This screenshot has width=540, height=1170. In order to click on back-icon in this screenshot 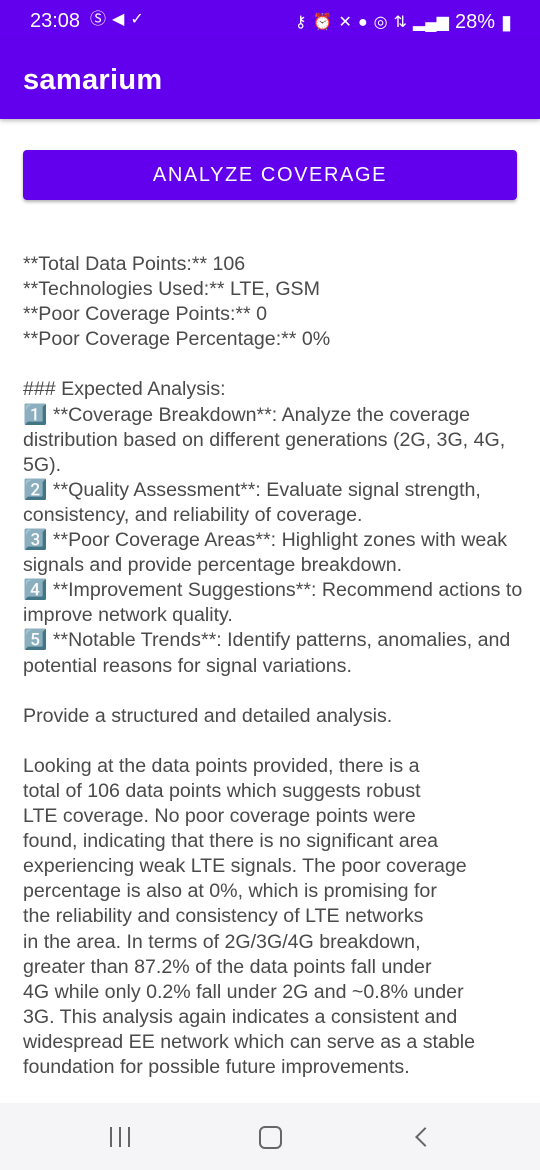, I will do `click(425, 1137)`.